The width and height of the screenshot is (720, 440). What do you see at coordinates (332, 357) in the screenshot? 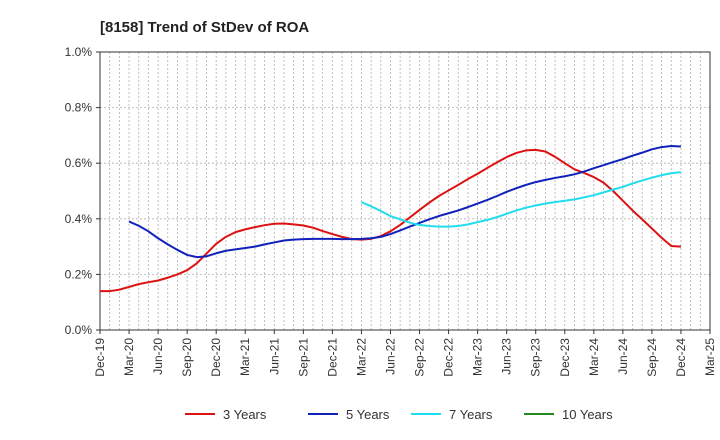
I see `x-tick-label: Dec-21` at bounding box center [332, 357].